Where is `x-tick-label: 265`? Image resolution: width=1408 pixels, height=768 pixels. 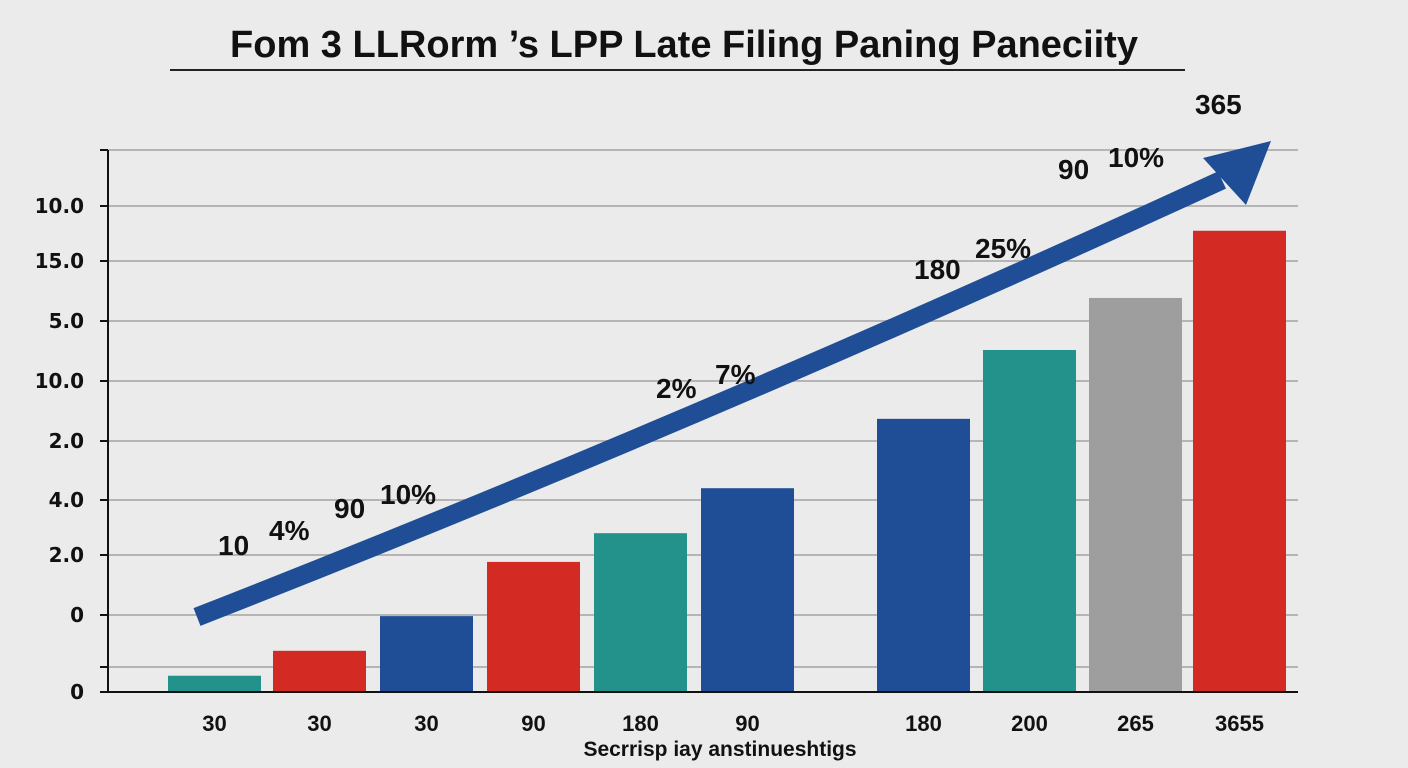
x-tick-label: 265 is located at coordinates (1135, 723).